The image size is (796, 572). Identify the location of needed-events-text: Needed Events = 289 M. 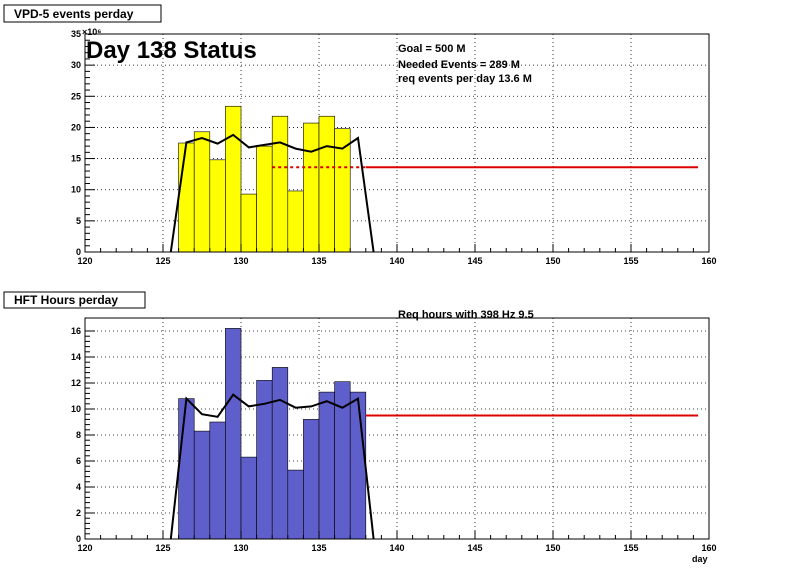
(459, 65).